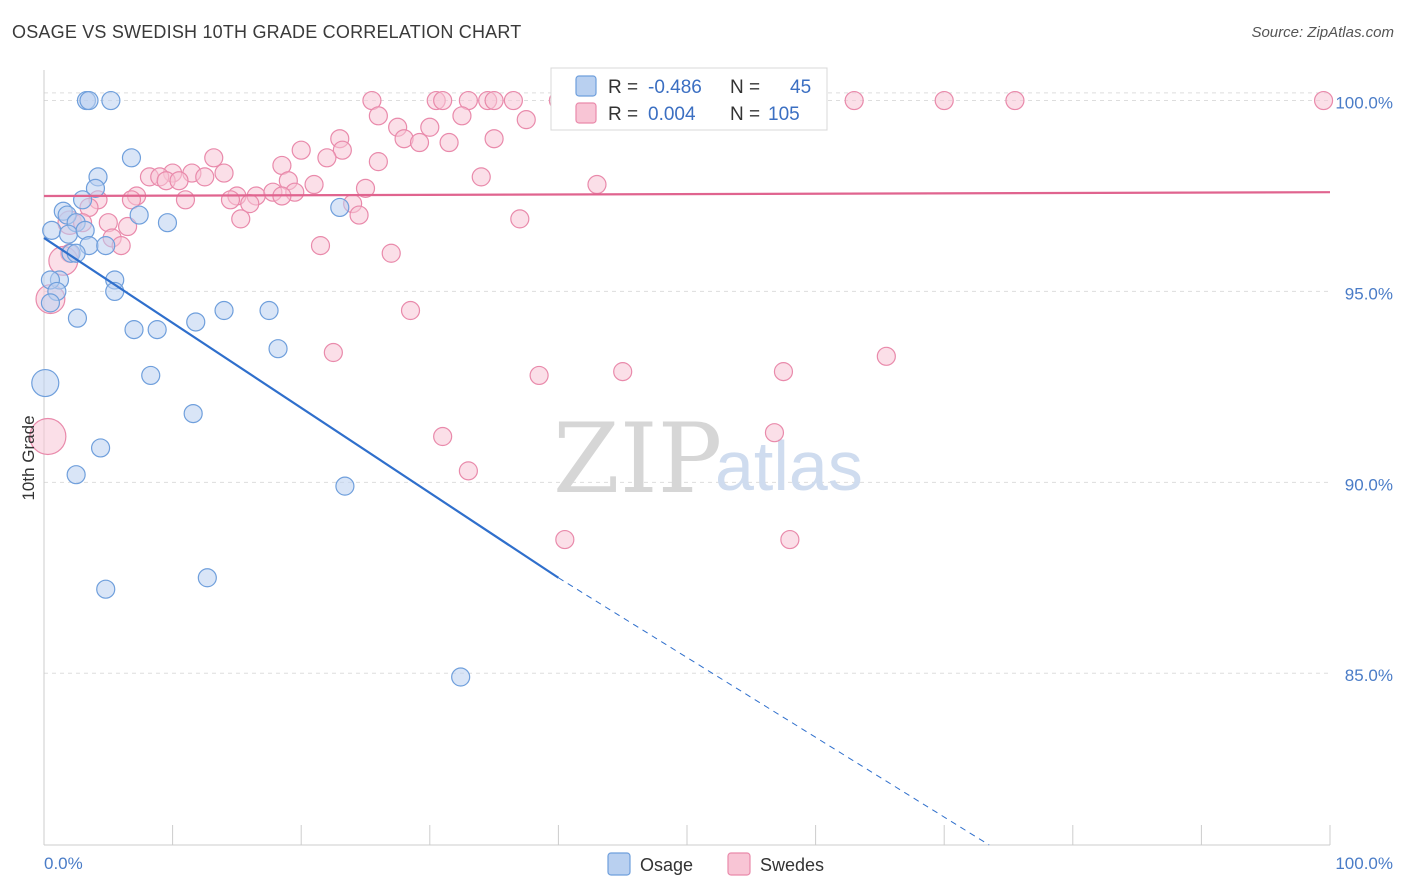  Describe the element at coordinates (1369, 484) in the screenshot. I see `y-tick-label-90: 90.0%` at that location.